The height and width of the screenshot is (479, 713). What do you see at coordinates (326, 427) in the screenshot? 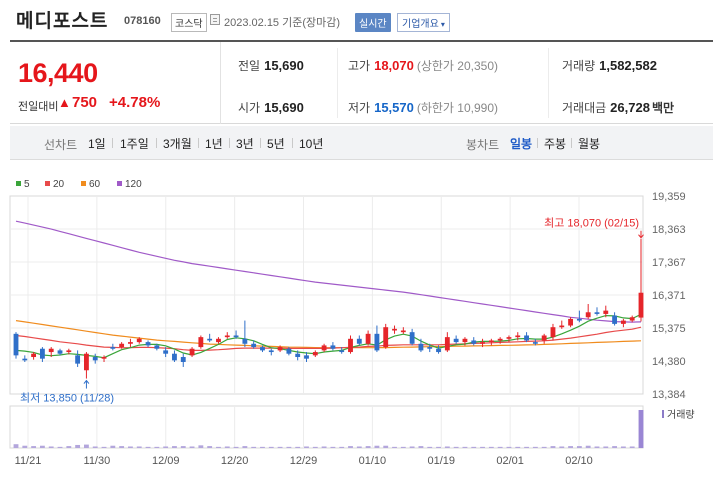
I see `volume-plot-frame` at bounding box center [326, 427].